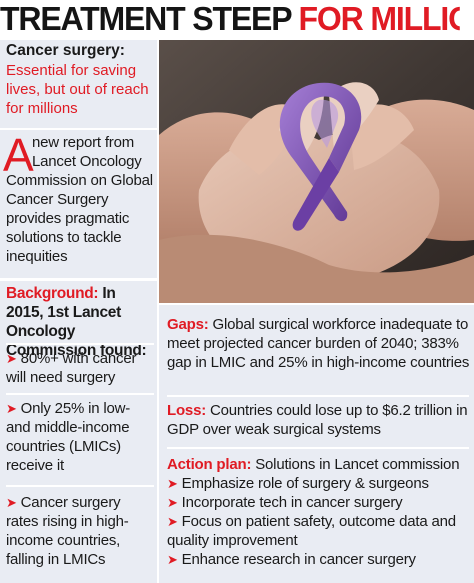 This screenshot has width=474, height=583. I want to click on background-label: Background:, so click(52, 293).